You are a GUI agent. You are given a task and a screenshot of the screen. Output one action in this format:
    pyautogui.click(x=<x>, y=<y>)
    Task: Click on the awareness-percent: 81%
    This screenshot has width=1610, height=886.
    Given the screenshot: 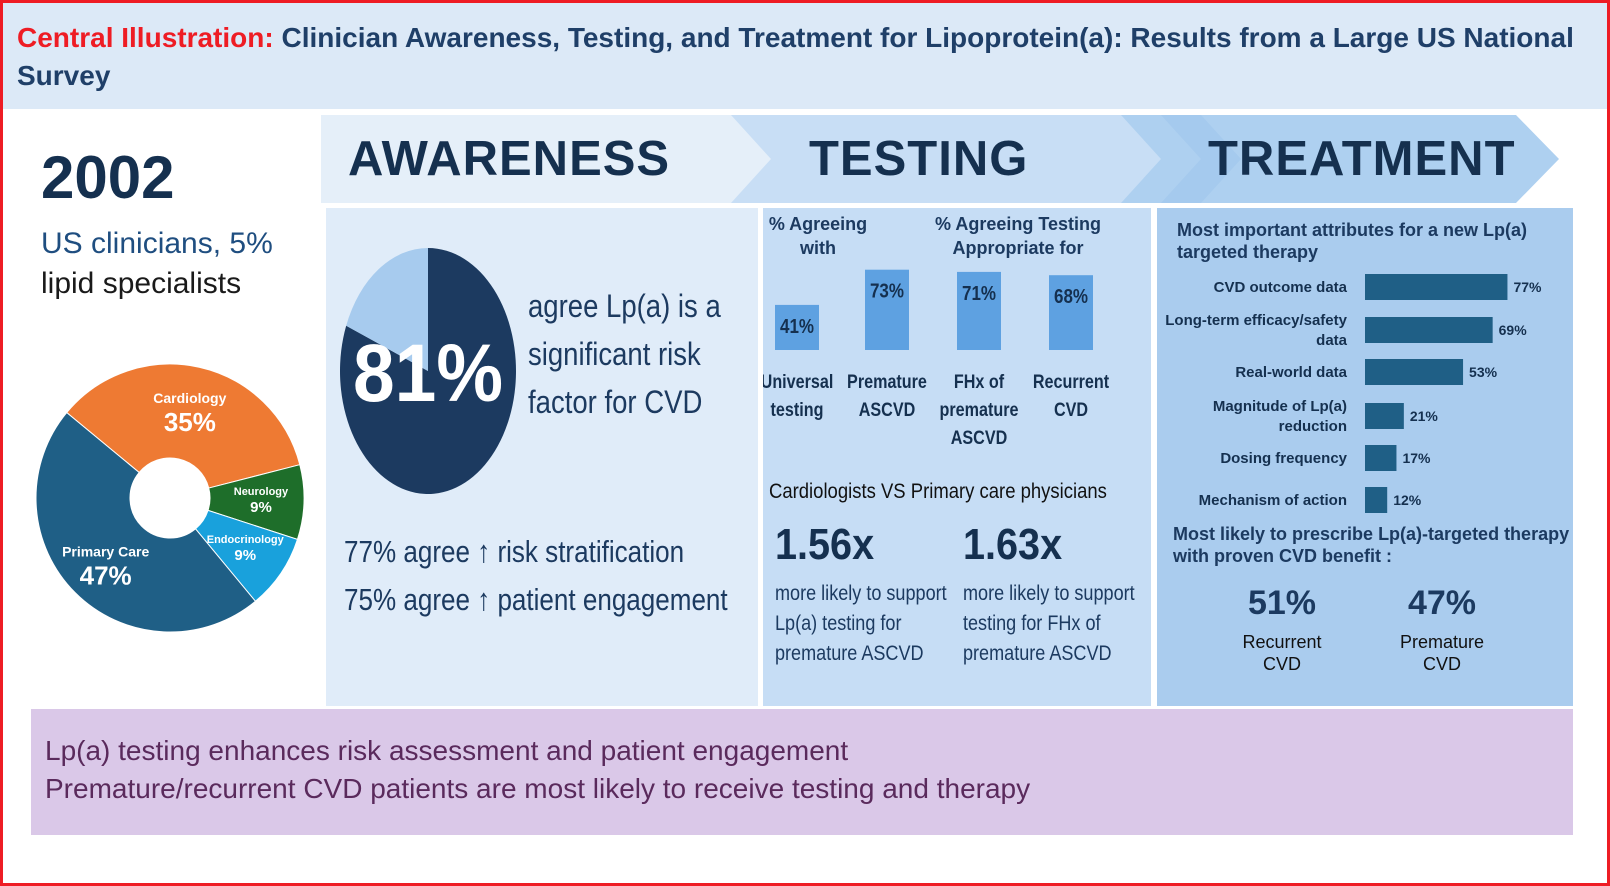 What is the action you would take?
    pyautogui.click(x=428, y=373)
    